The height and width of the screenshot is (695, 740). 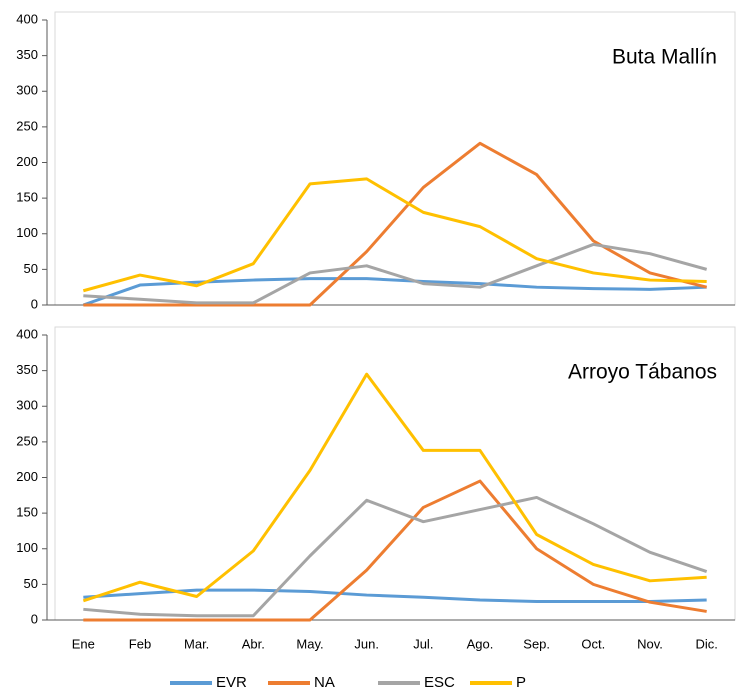 What do you see at coordinates (593, 643) in the screenshot?
I see `x-tick-label: Oct.` at bounding box center [593, 643].